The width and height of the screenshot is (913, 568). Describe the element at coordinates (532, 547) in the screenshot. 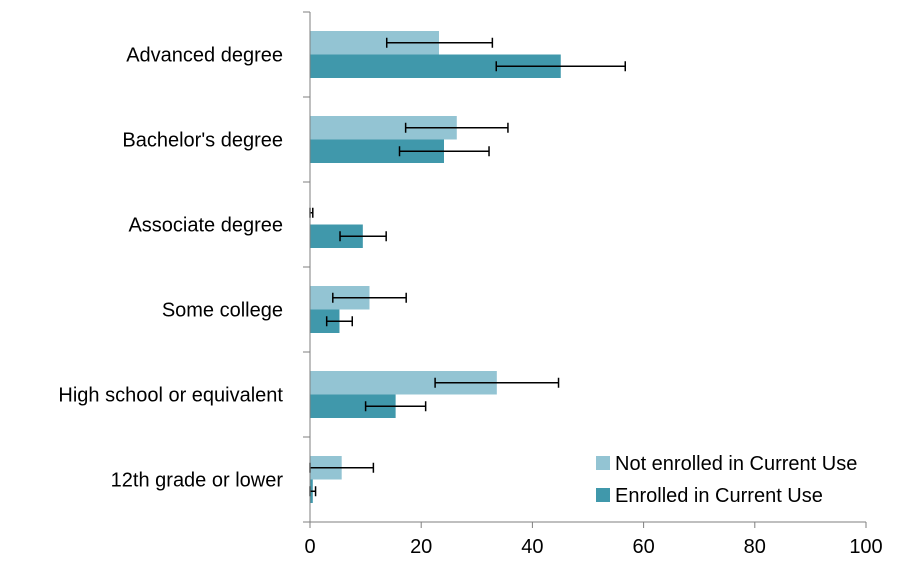

I see `x-tick-label: 40` at that location.